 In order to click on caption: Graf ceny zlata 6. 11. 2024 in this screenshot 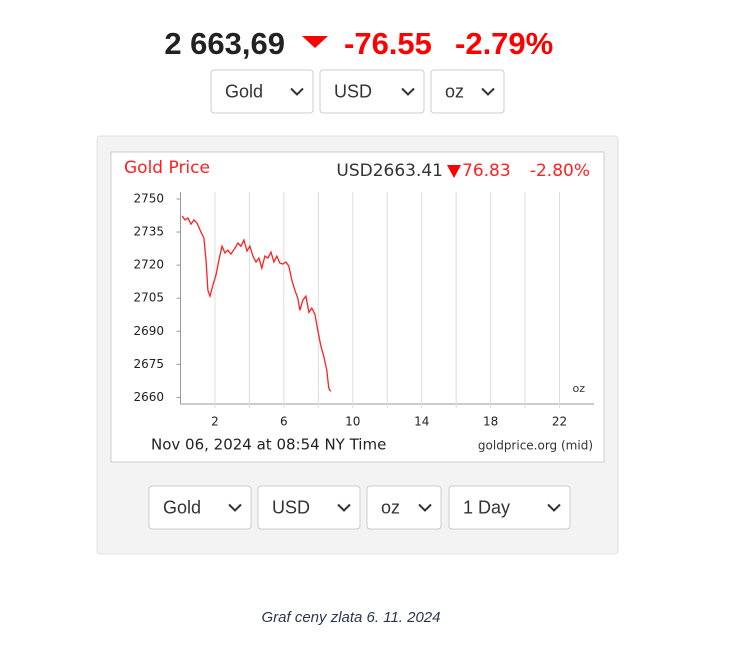, I will do `click(351, 617)`.